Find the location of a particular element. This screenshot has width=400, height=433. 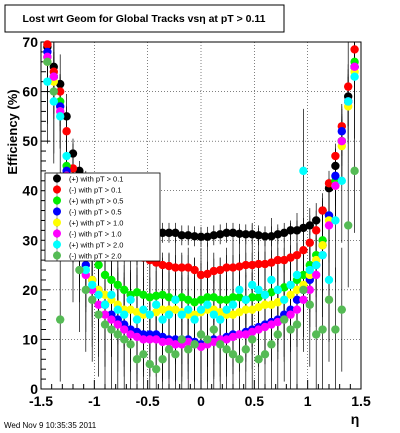

legend-label: (+) with pT > 1.0 is located at coordinates (96, 223).